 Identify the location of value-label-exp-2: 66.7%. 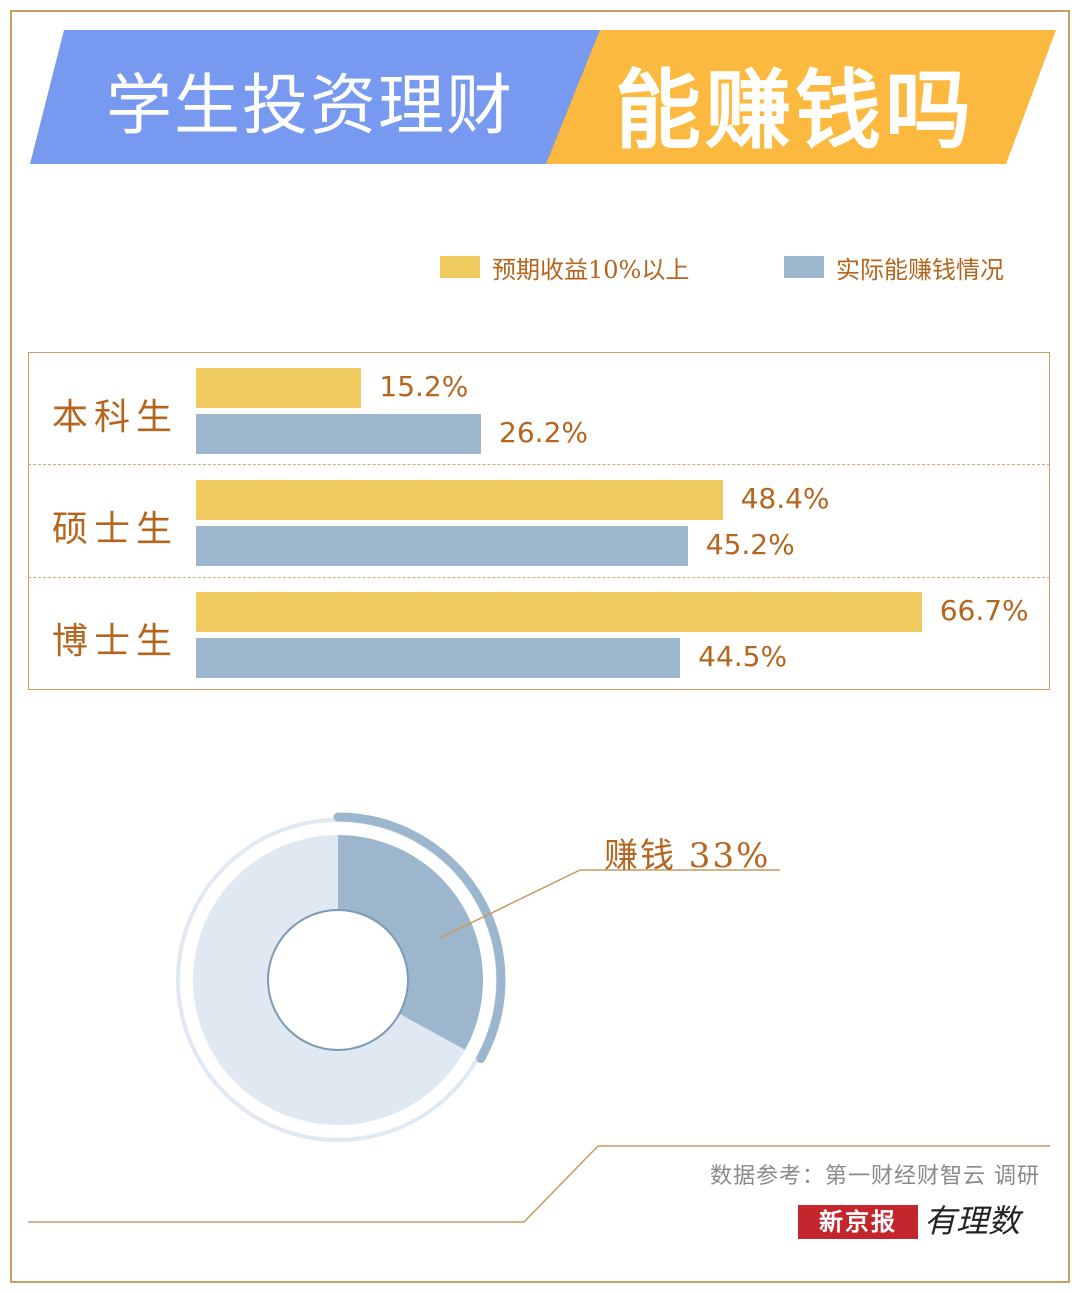
(984, 610).